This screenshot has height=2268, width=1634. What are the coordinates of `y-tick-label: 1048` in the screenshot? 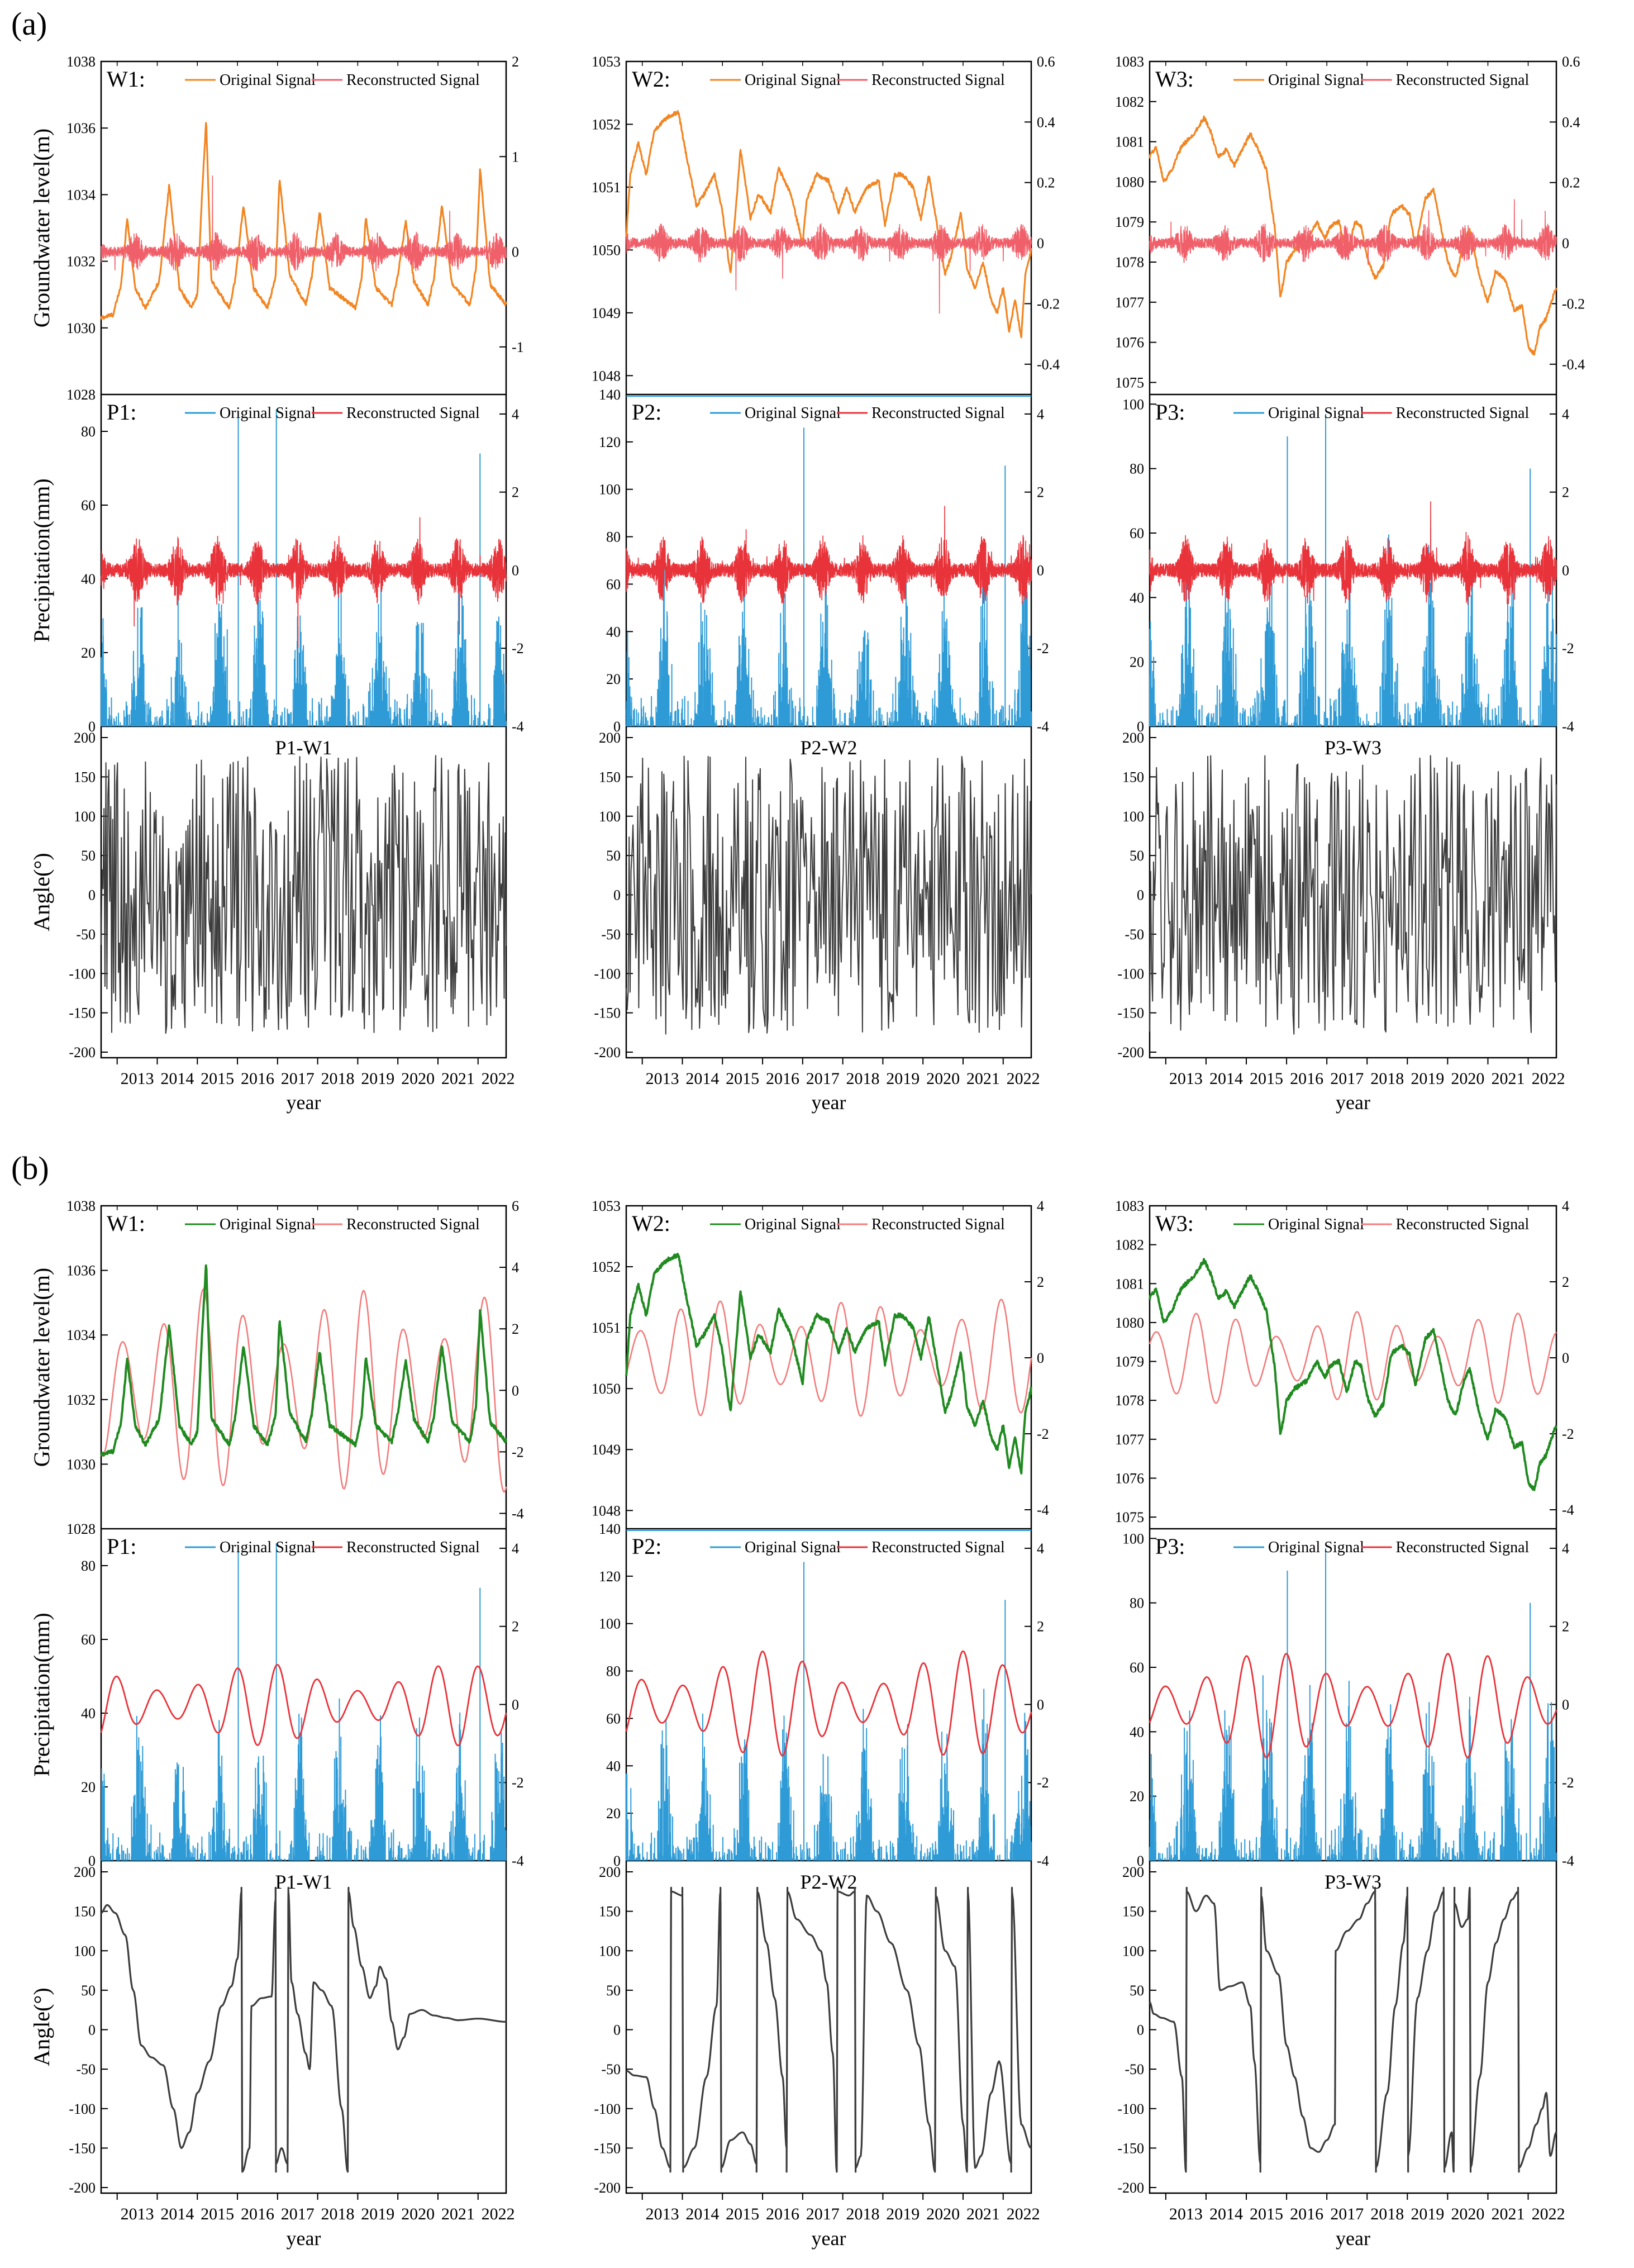 It's located at (606, 1511).